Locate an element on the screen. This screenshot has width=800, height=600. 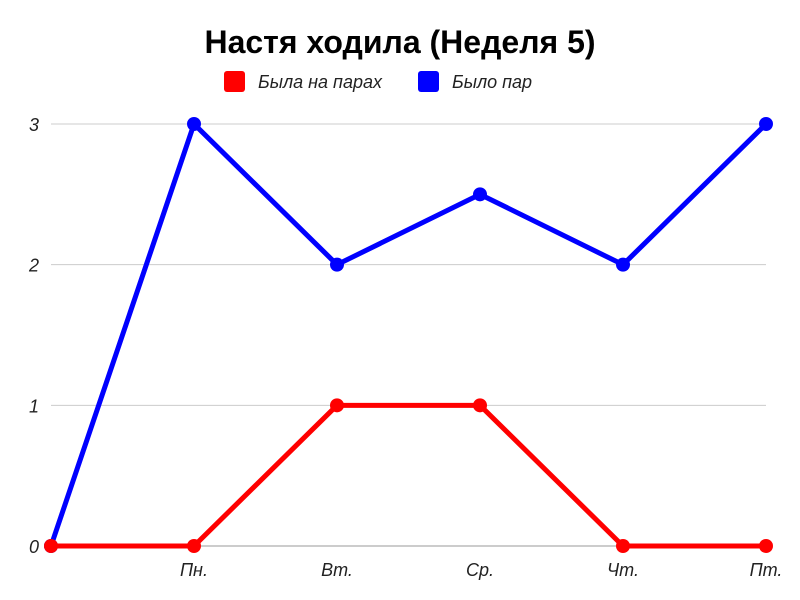
y-tick-label: 2 is located at coordinates (33, 266).